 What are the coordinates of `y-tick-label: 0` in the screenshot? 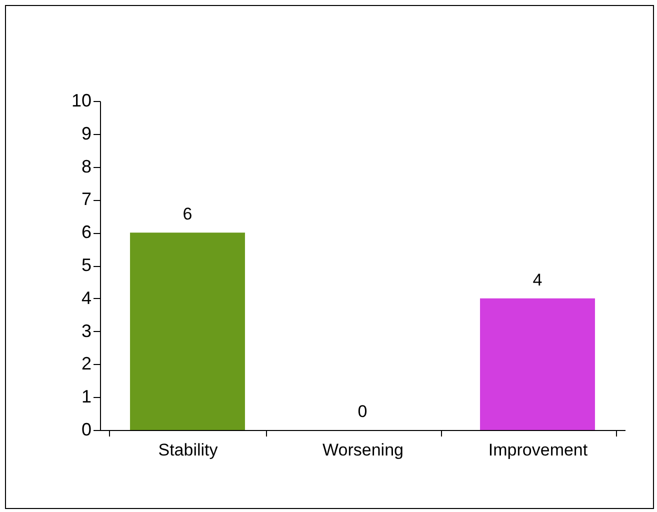 It's located at (86, 430).